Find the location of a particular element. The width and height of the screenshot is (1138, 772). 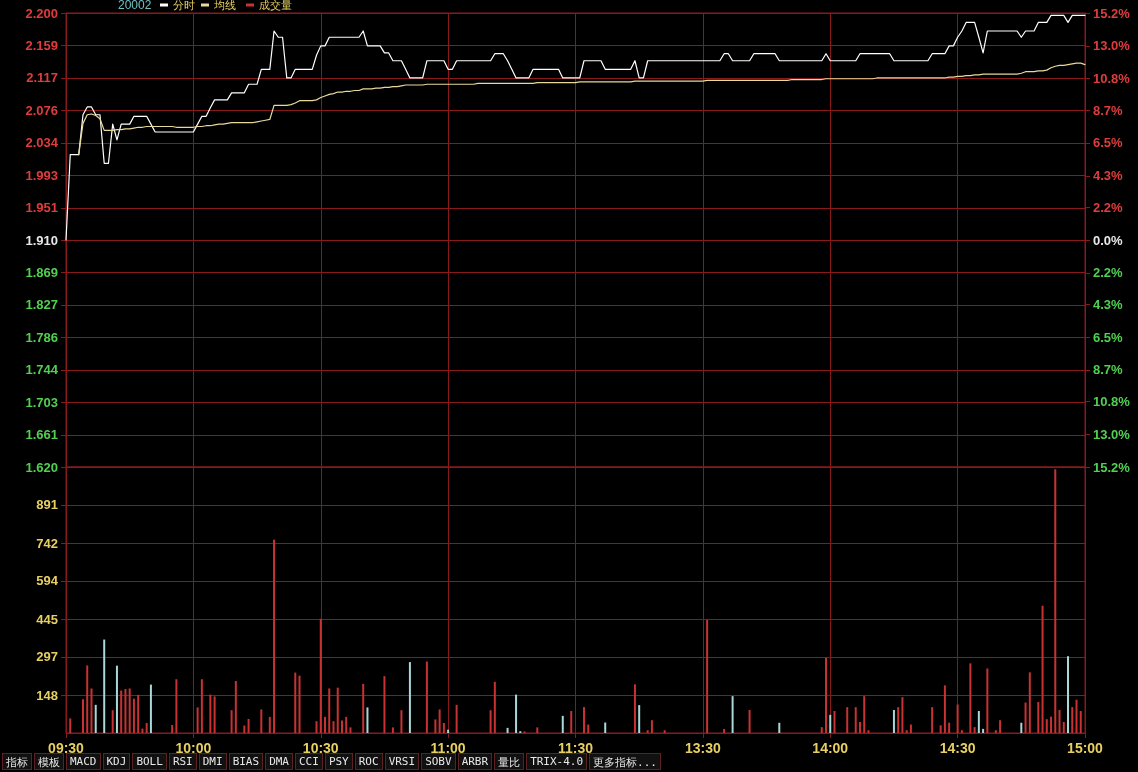

y2-tick-label: 0.0% is located at coordinates (1108, 240).